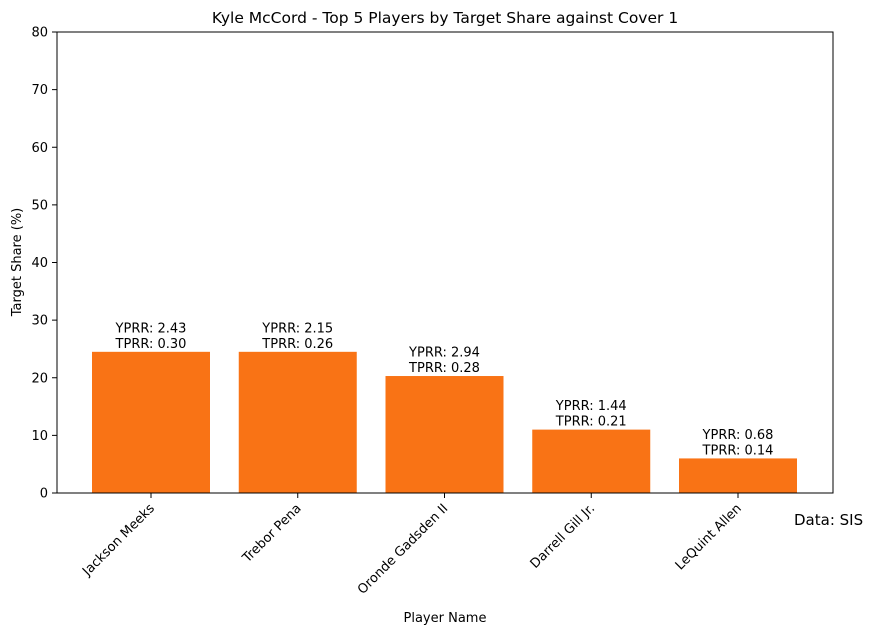  Describe the element at coordinates (444, 368) in the screenshot. I see `bar-data-label: TPRR: 0.28` at that location.